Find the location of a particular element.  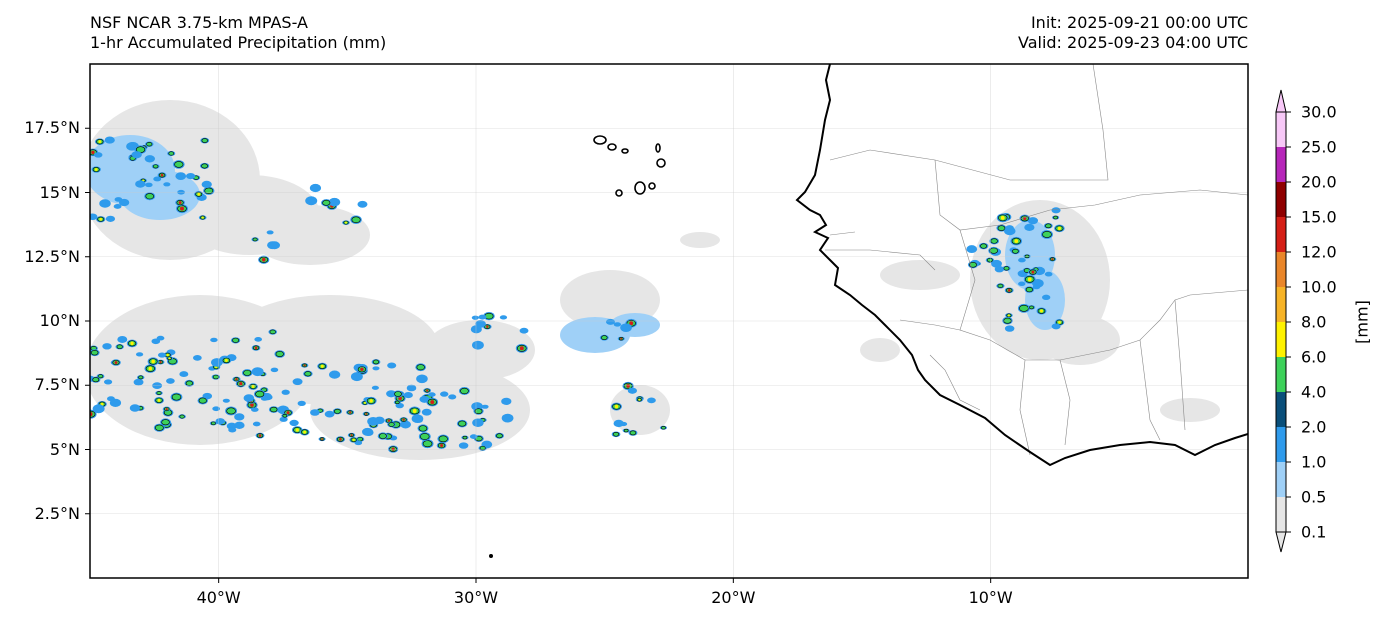

lat-tick-label: 17.5°N is located at coordinates (52, 128).